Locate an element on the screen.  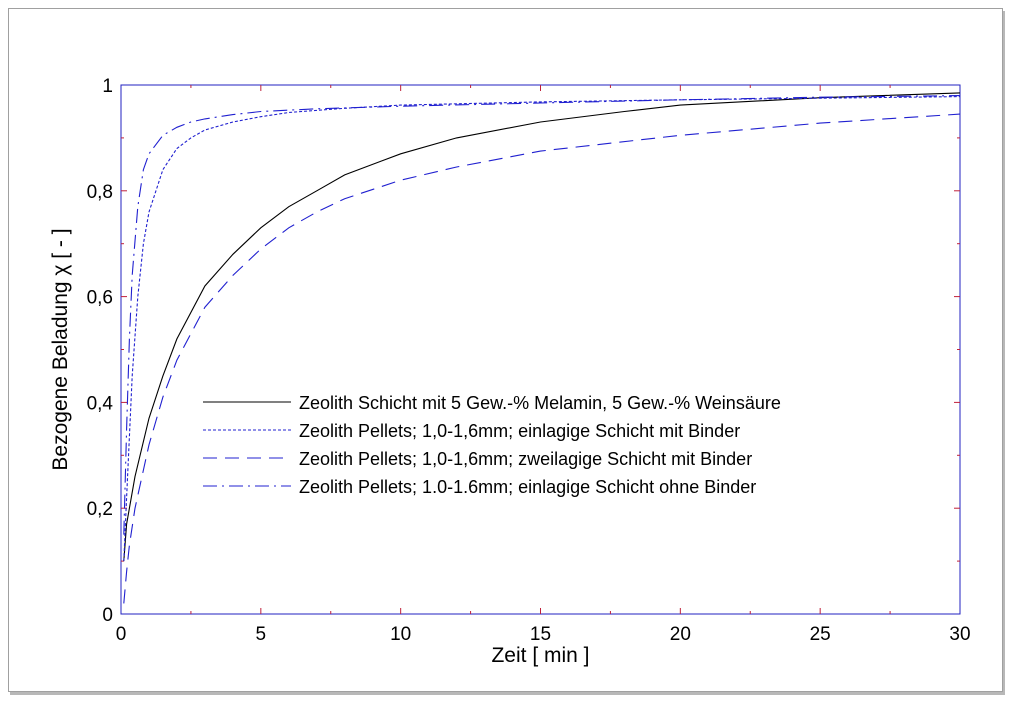
x-axis-label: Zeit [ min ] is located at coordinates (540, 655).